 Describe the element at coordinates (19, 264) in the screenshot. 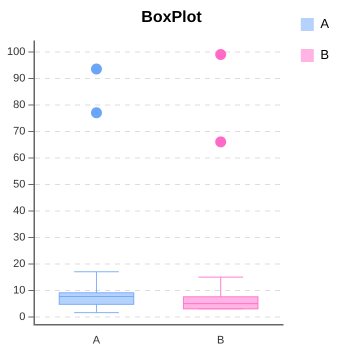

I see `y-tick-label: 20` at that location.